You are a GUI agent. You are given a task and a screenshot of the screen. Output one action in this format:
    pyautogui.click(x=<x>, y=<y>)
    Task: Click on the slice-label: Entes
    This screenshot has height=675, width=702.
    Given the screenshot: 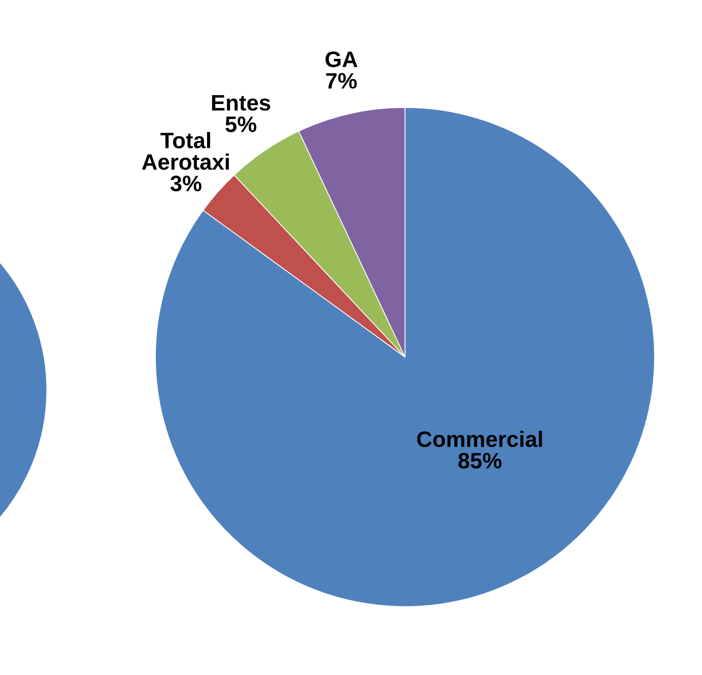 What is the action you would take?
    pyautogui.click(x=241, y=103)
    